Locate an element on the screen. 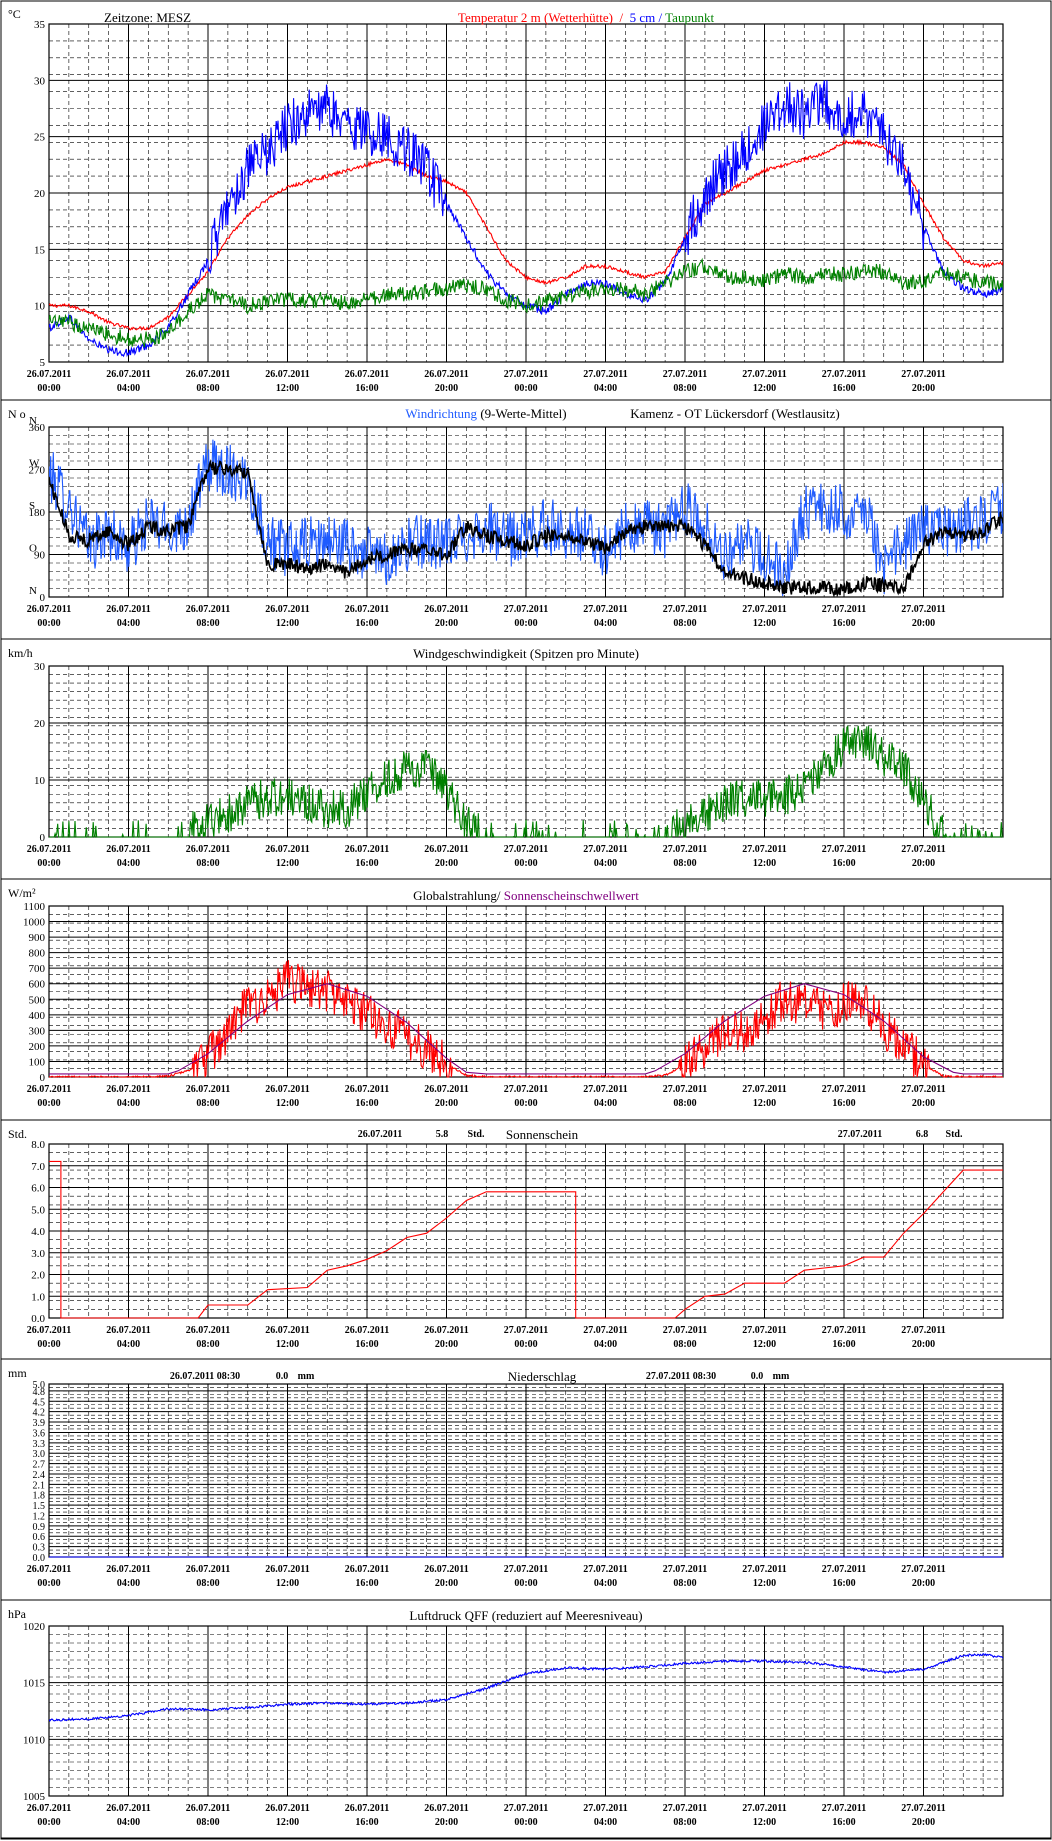 This screenshot has width=1052, height=1841. y-tick-label: 10 is located at coordinates (40, 307).